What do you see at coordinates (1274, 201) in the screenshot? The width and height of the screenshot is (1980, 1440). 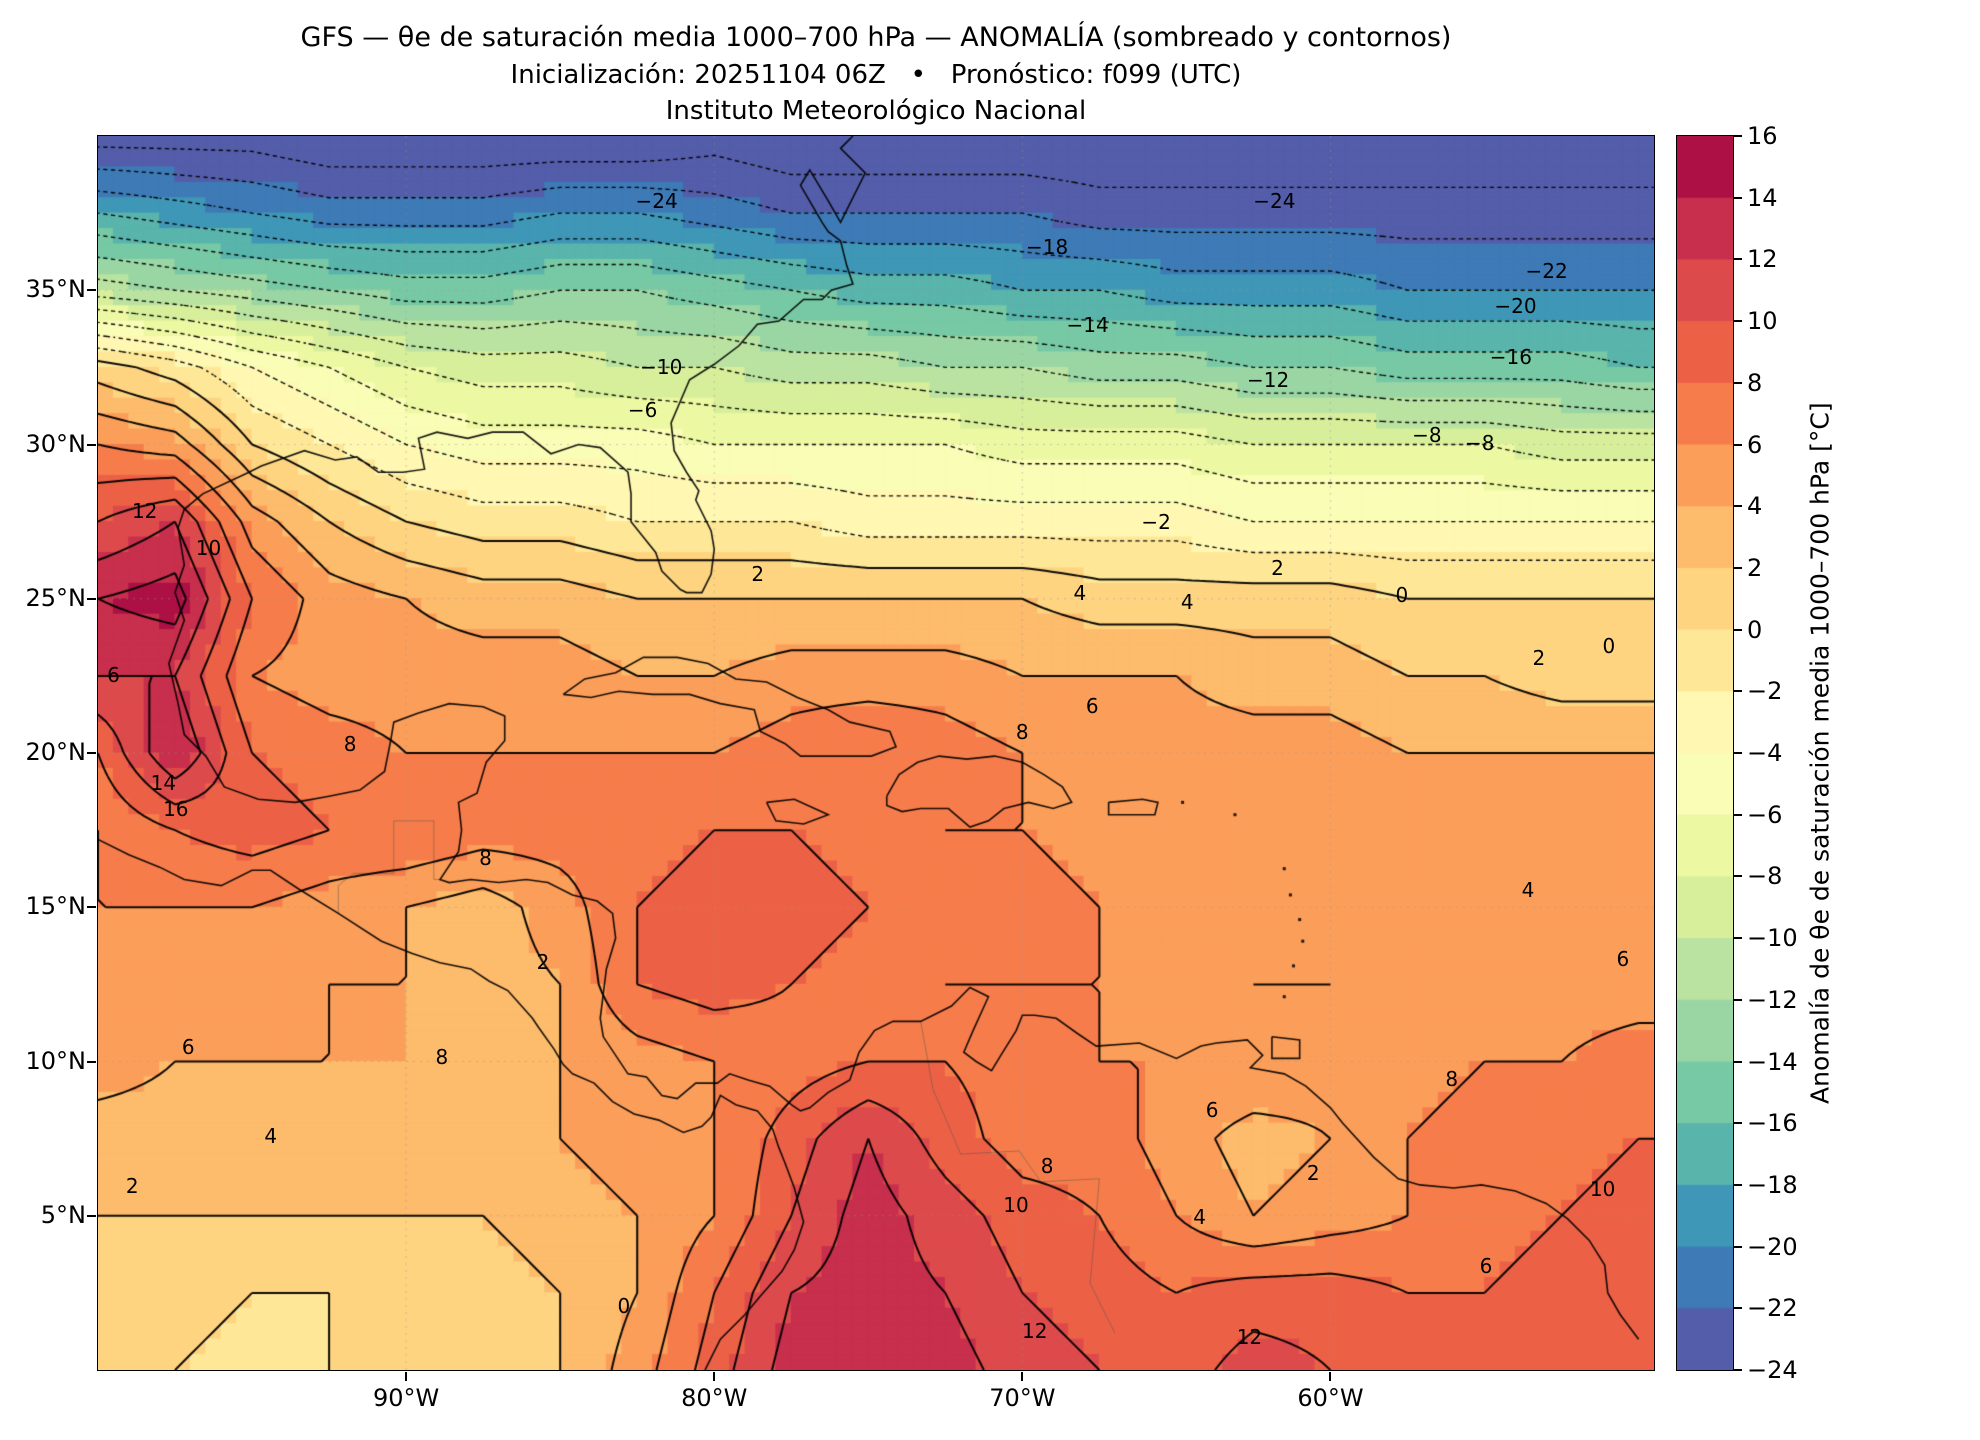 I see `contour-label: −24` at bounding box center [1274, 201].